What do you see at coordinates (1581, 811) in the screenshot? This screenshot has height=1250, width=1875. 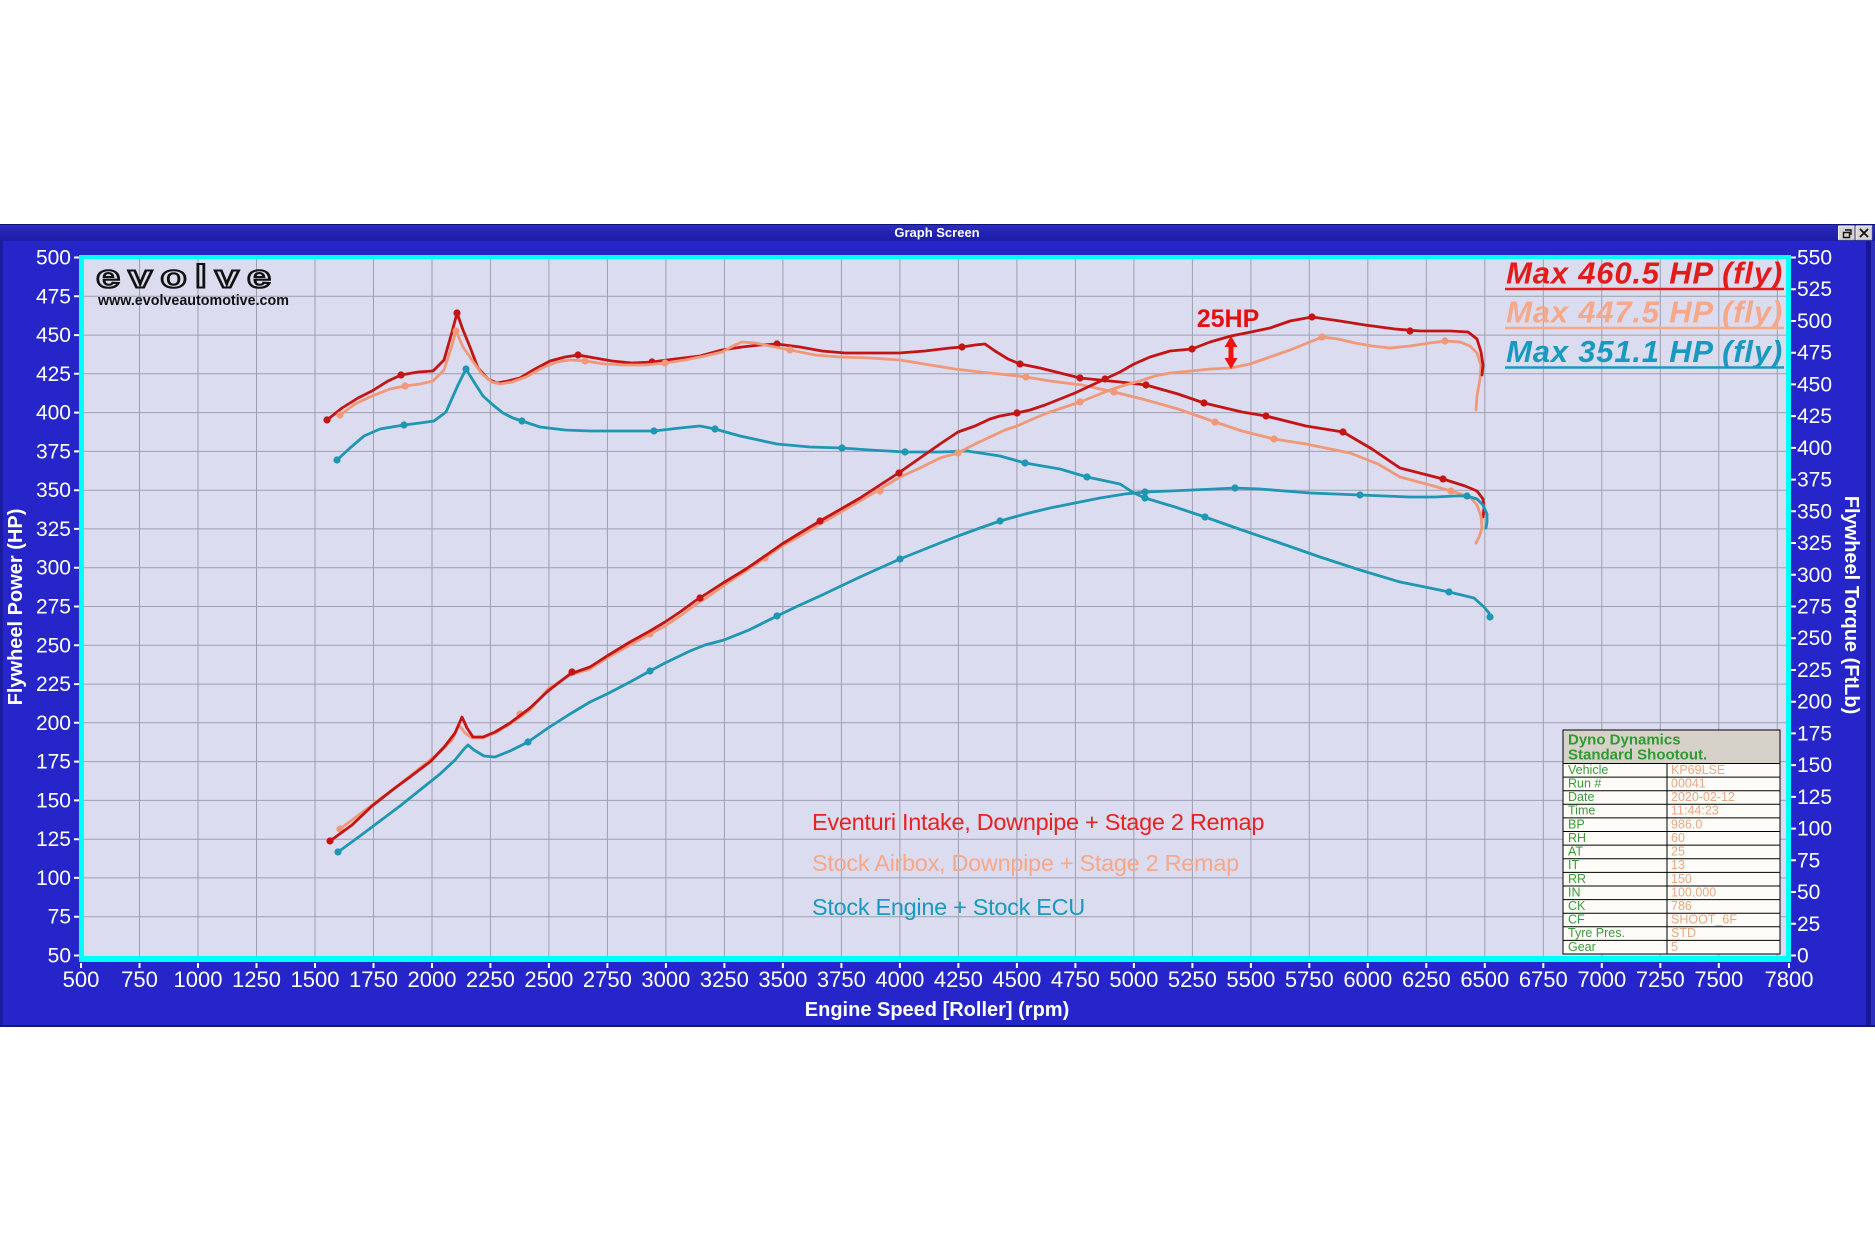 I see `svg-text: Time` at bounding box center [1581, 811].